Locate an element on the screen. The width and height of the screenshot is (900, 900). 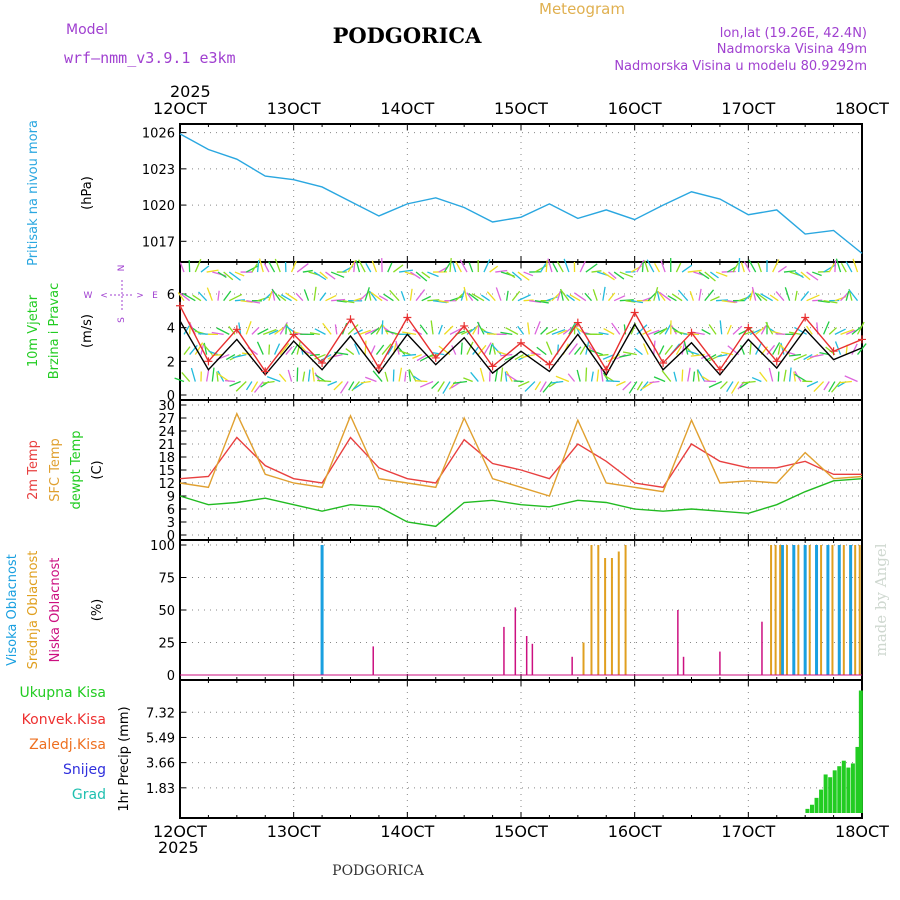
y-axis-label: Visoka Oblacnost is located at coordinates (12, 610).